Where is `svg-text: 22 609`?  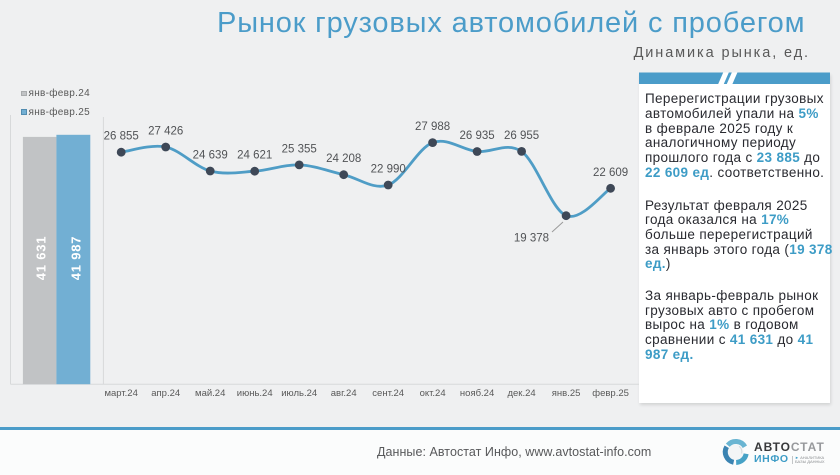 svg-text: 22 609 is located at coordinates (610, 173).